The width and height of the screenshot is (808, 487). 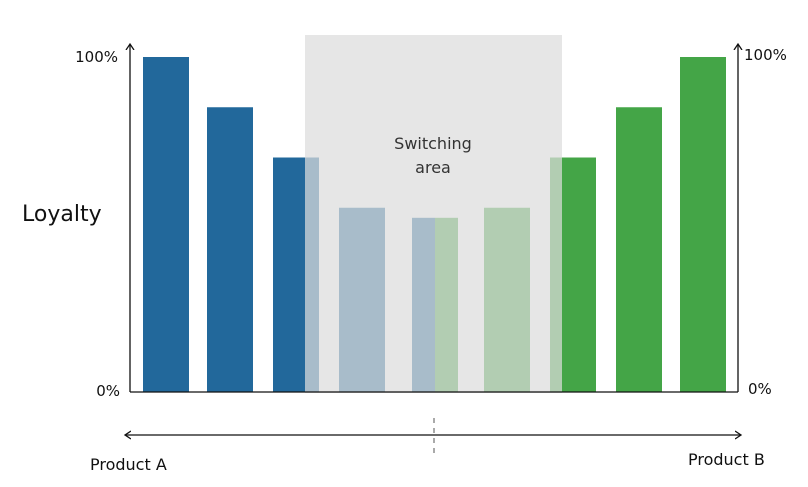 I want to click on y-axis-label: Loyalty, so click(x=62, y=214).